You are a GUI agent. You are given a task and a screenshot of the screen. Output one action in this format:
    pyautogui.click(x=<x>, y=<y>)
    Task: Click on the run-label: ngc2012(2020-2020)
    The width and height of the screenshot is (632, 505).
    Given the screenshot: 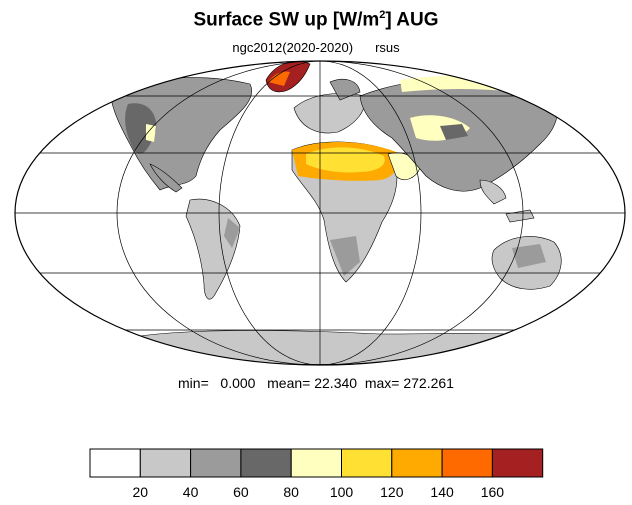 What is the action you would take?
    pyautogui.click(x=293, y=47)
    